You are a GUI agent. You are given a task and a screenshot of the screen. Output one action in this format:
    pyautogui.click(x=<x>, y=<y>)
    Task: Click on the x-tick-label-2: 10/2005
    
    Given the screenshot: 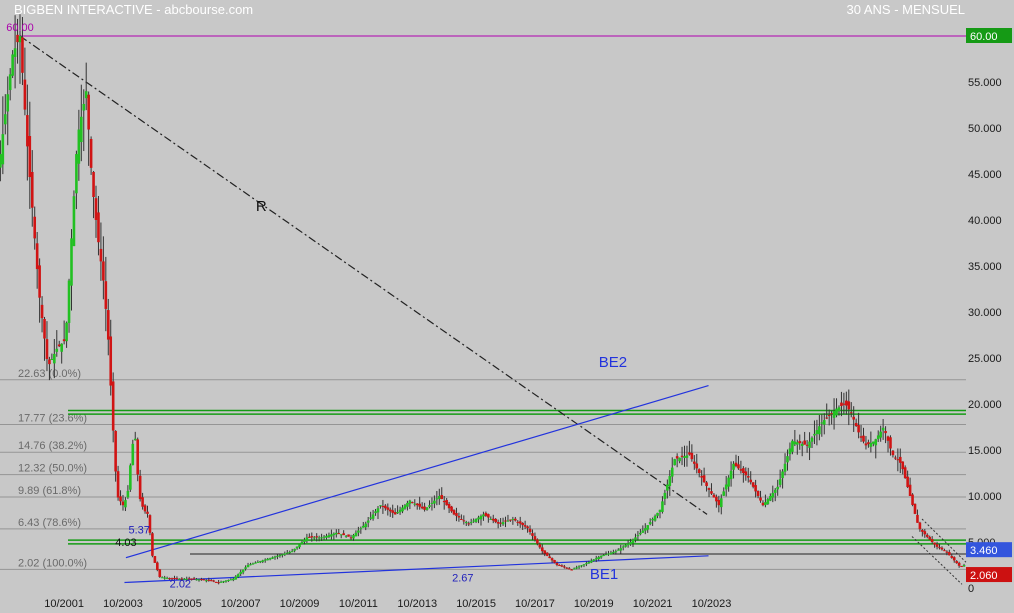 What is the action you would take?
    pyautogui.click(x=182, y=604)
    